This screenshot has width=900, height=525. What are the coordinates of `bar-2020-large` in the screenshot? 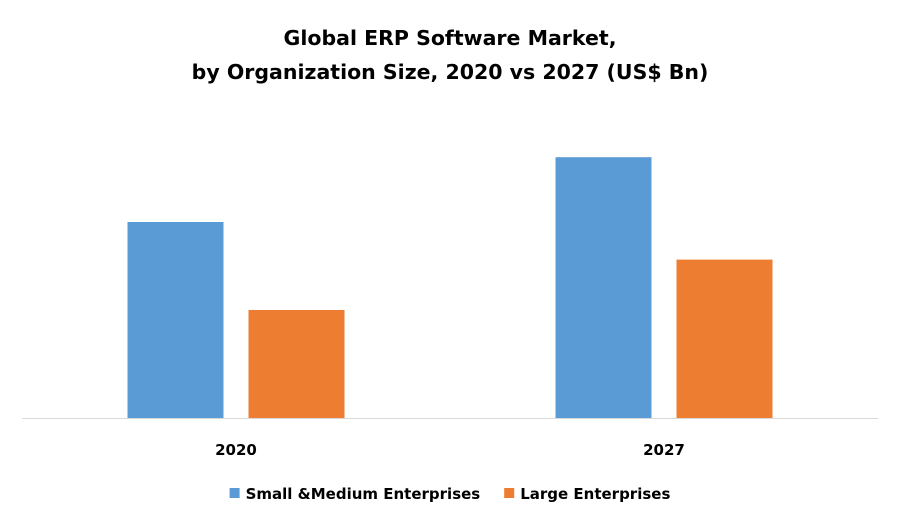 It's located at (296, 364).